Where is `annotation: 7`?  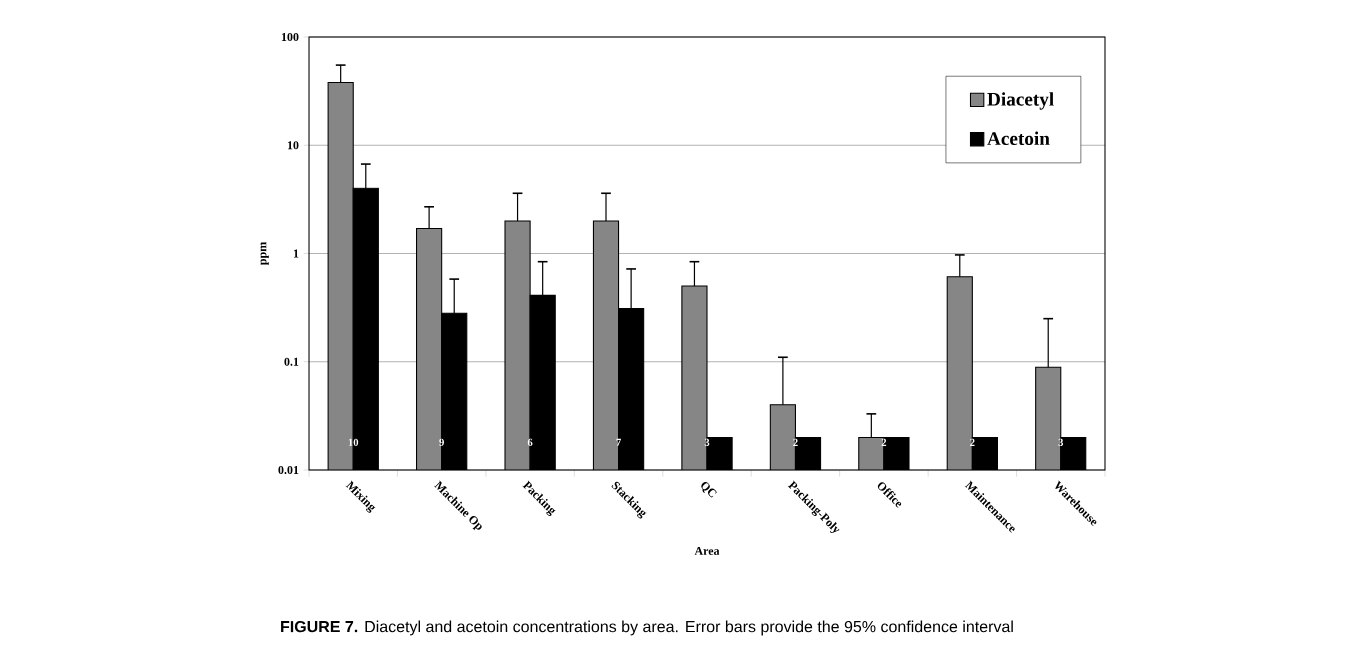 annotation: 7 is located at coordinates (618, 442).